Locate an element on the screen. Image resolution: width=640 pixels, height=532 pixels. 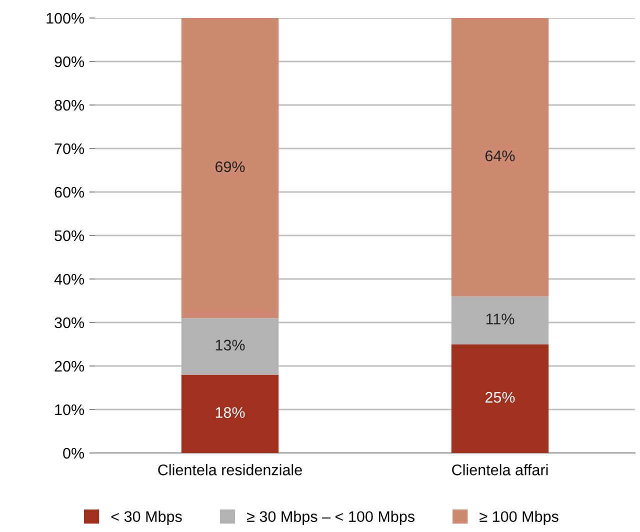
data-label: 11% is located at coordinates (500, 319).